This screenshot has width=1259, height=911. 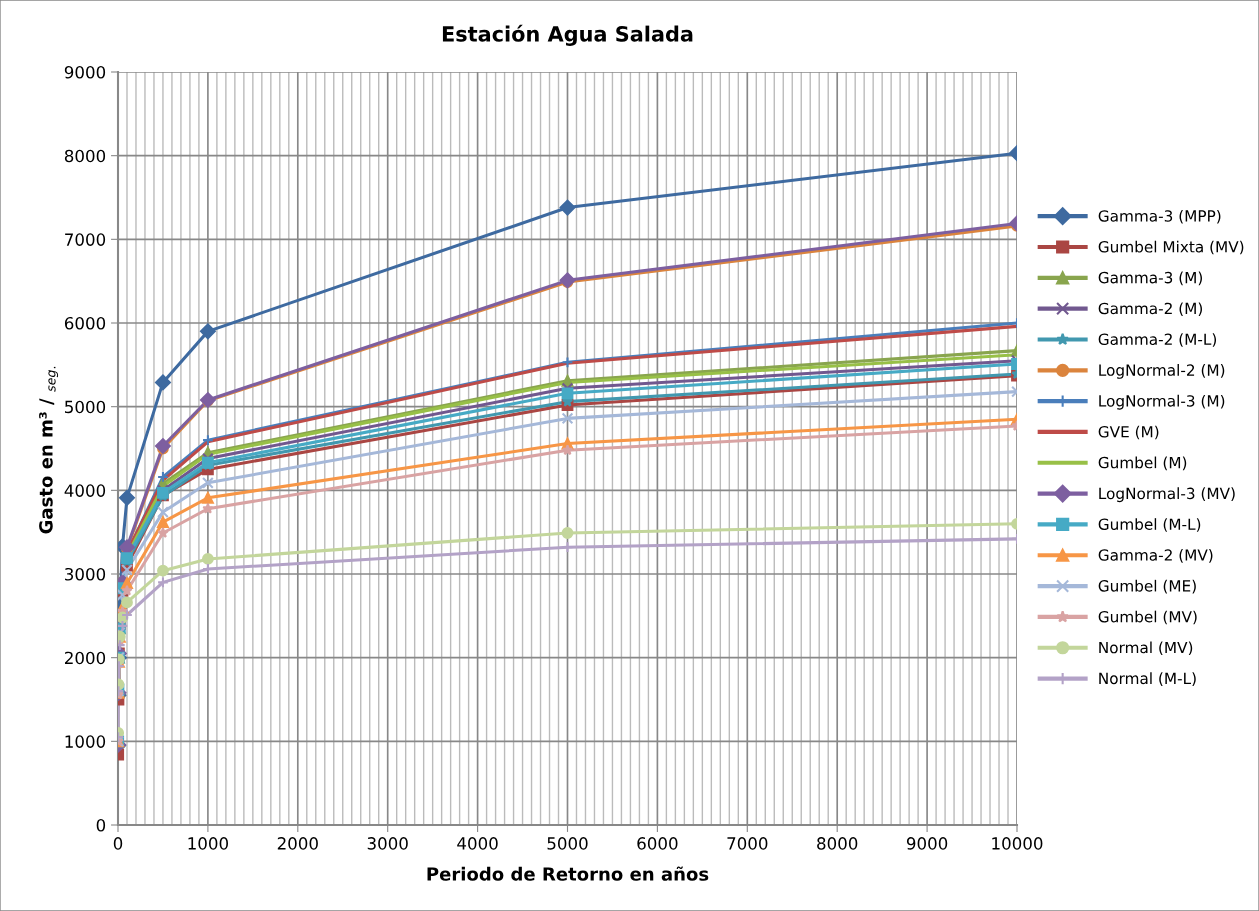 What do you see at coordinates (1128, 432) in the screenshot?
I see `legend-label: GVE (M)` at bounding box center [1128, 432].